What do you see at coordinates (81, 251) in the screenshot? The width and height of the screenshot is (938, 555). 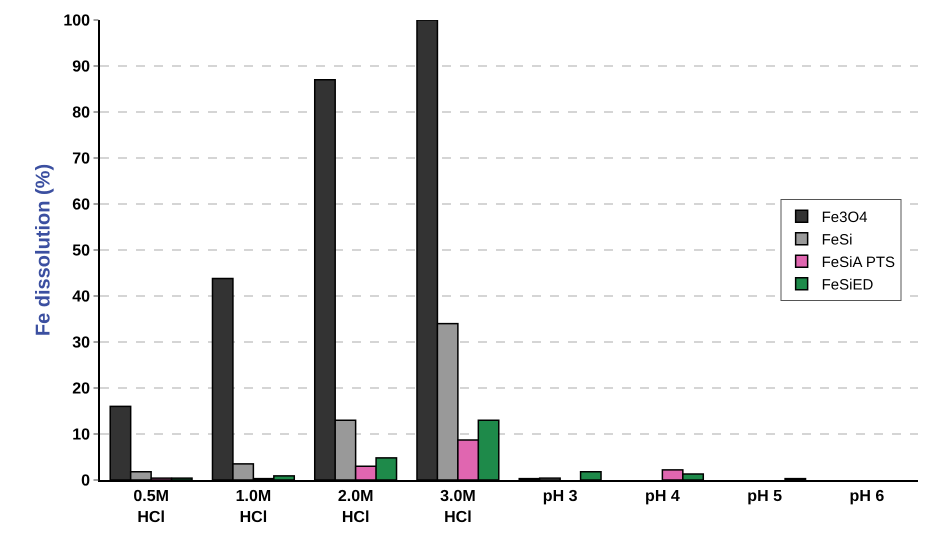 I see `y-tick-label: 50` at bounding box center [81, 251].